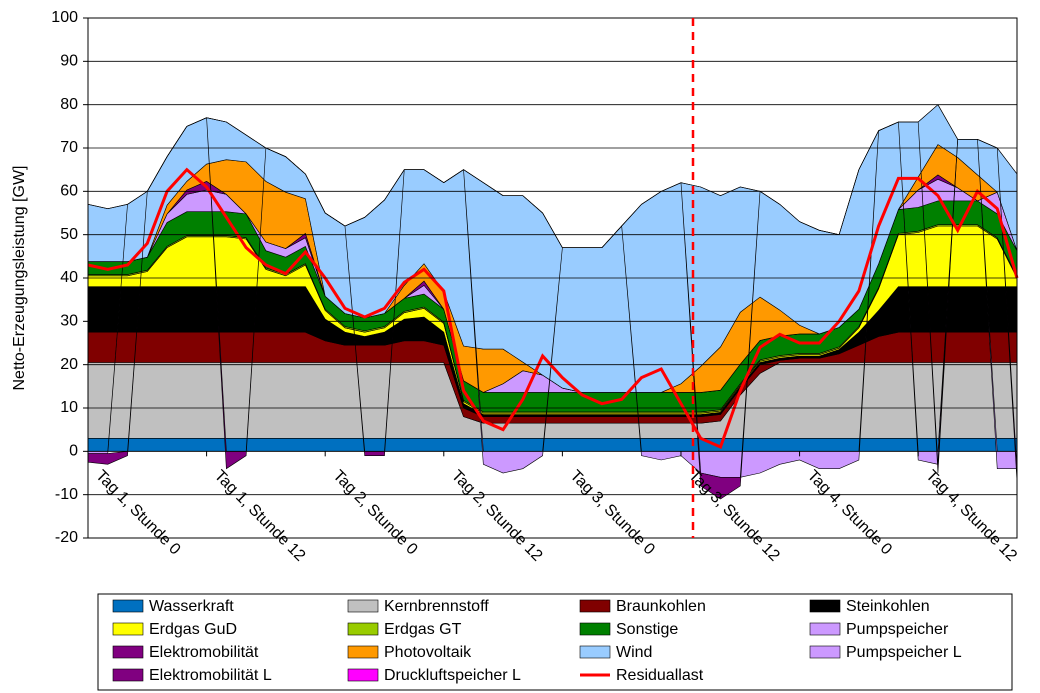 Image resolution: width=1040 pixels, height=693 pixels. What do you see at coordinates (888, 606) in the screenshot?
I see `legend-label: Steinkohlen` at bounding box center [888, 606].